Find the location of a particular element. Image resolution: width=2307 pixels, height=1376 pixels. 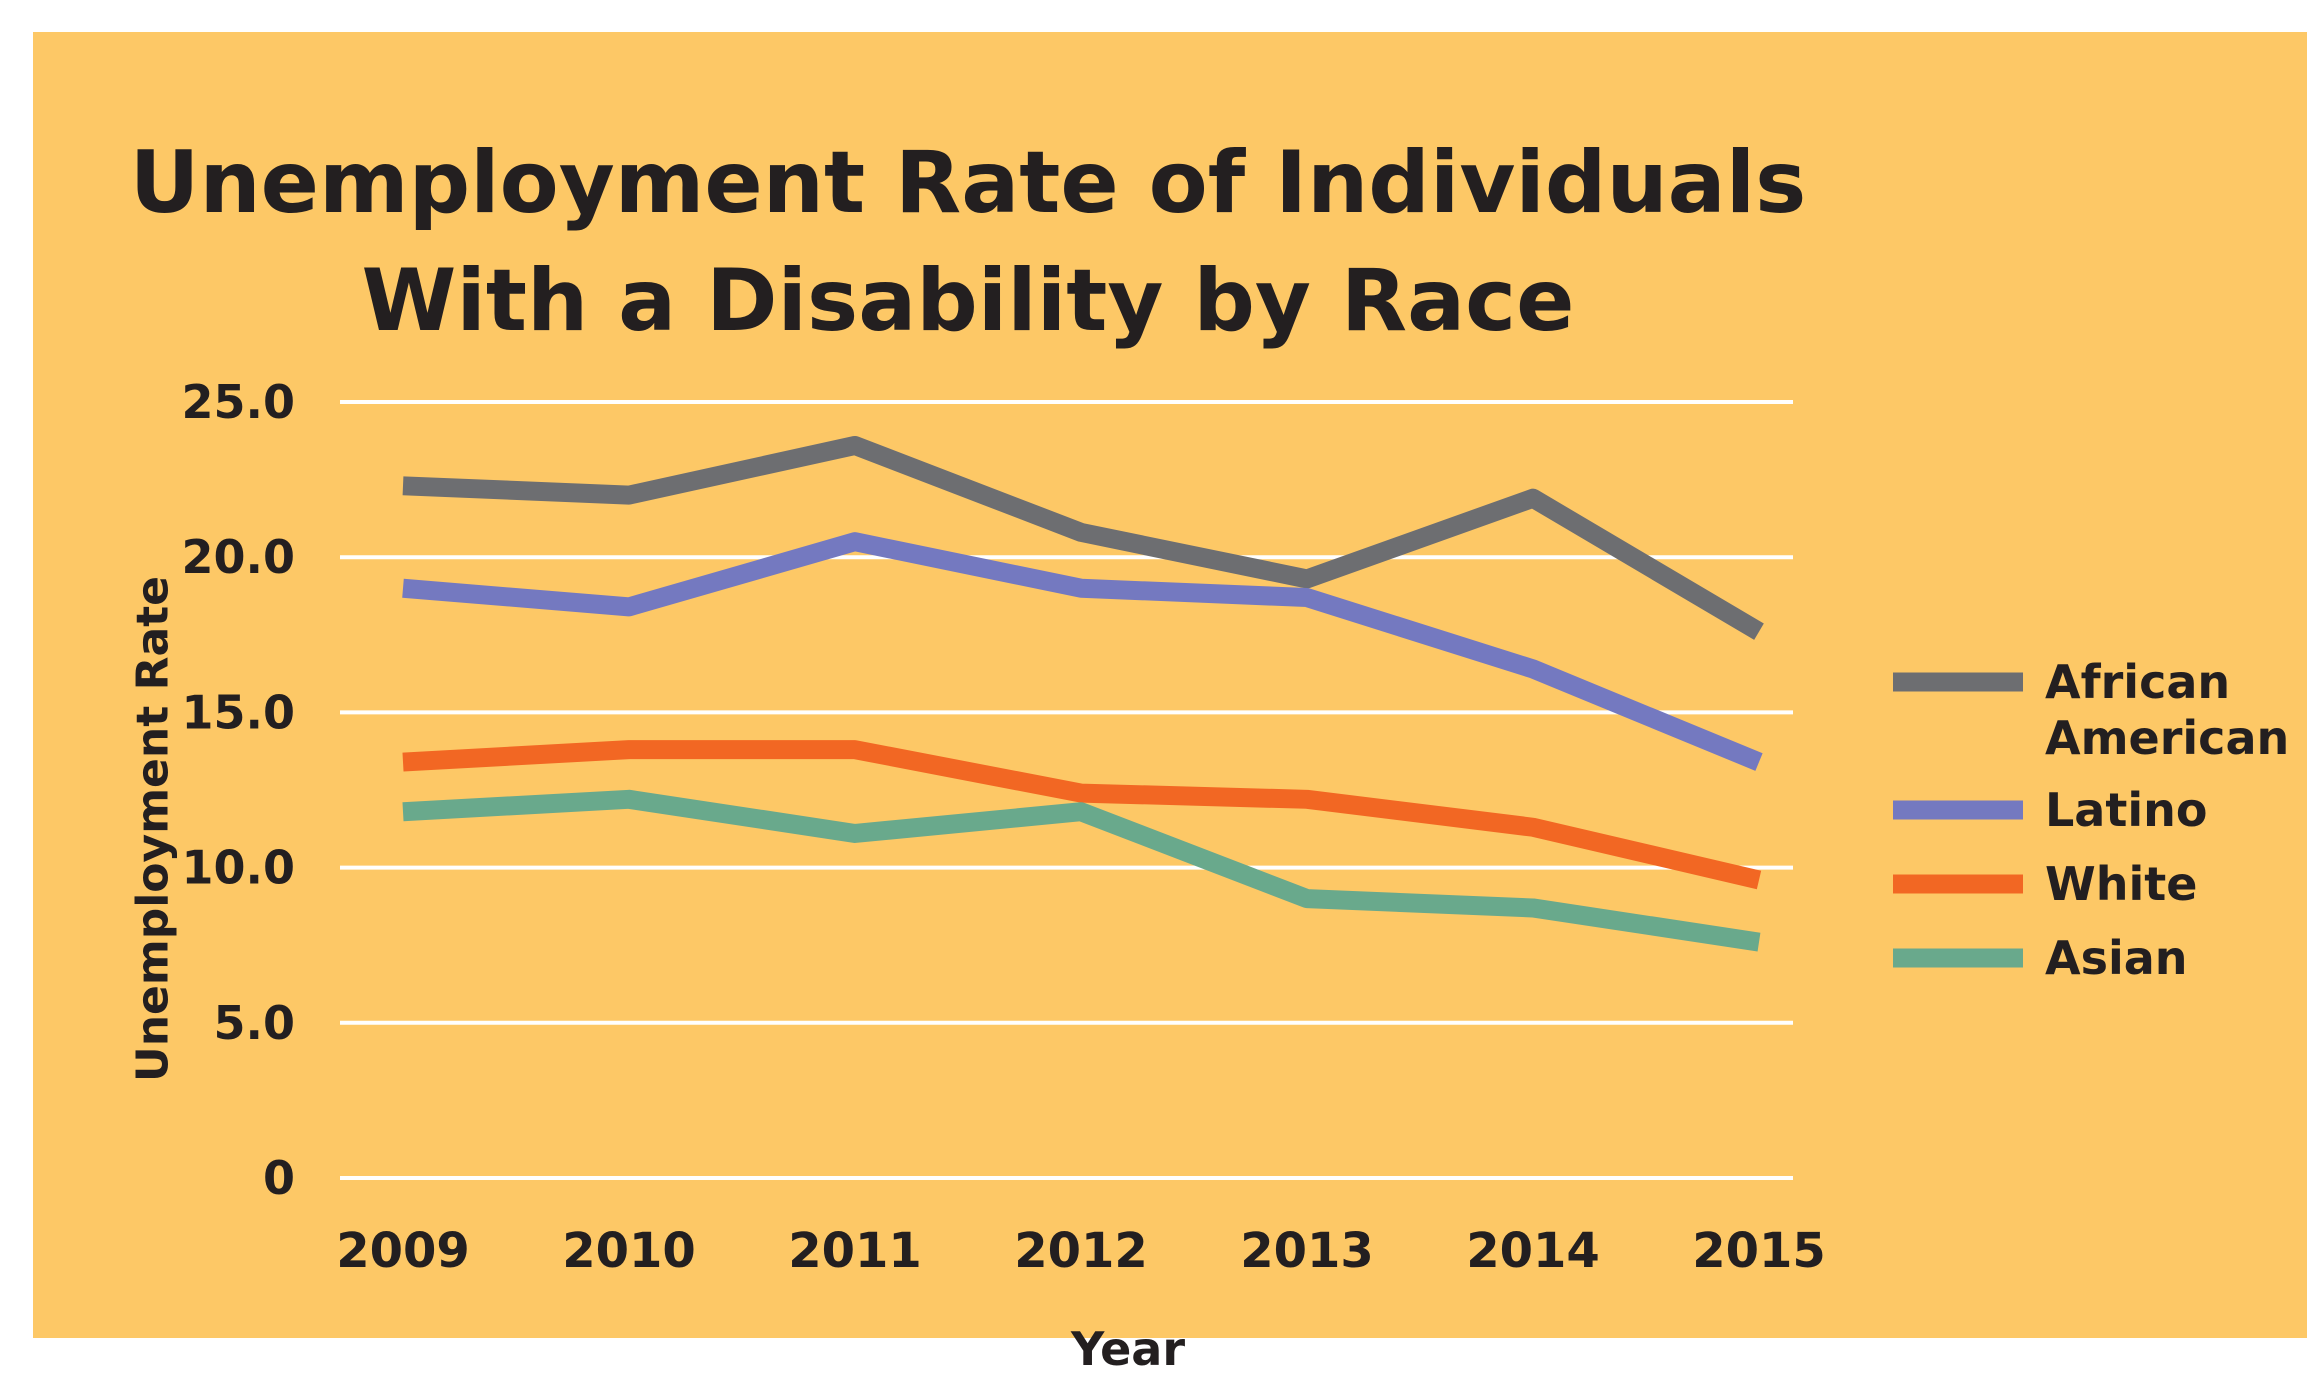

x-tick-label-1: 2010 is located at coordinates (629, 1251).